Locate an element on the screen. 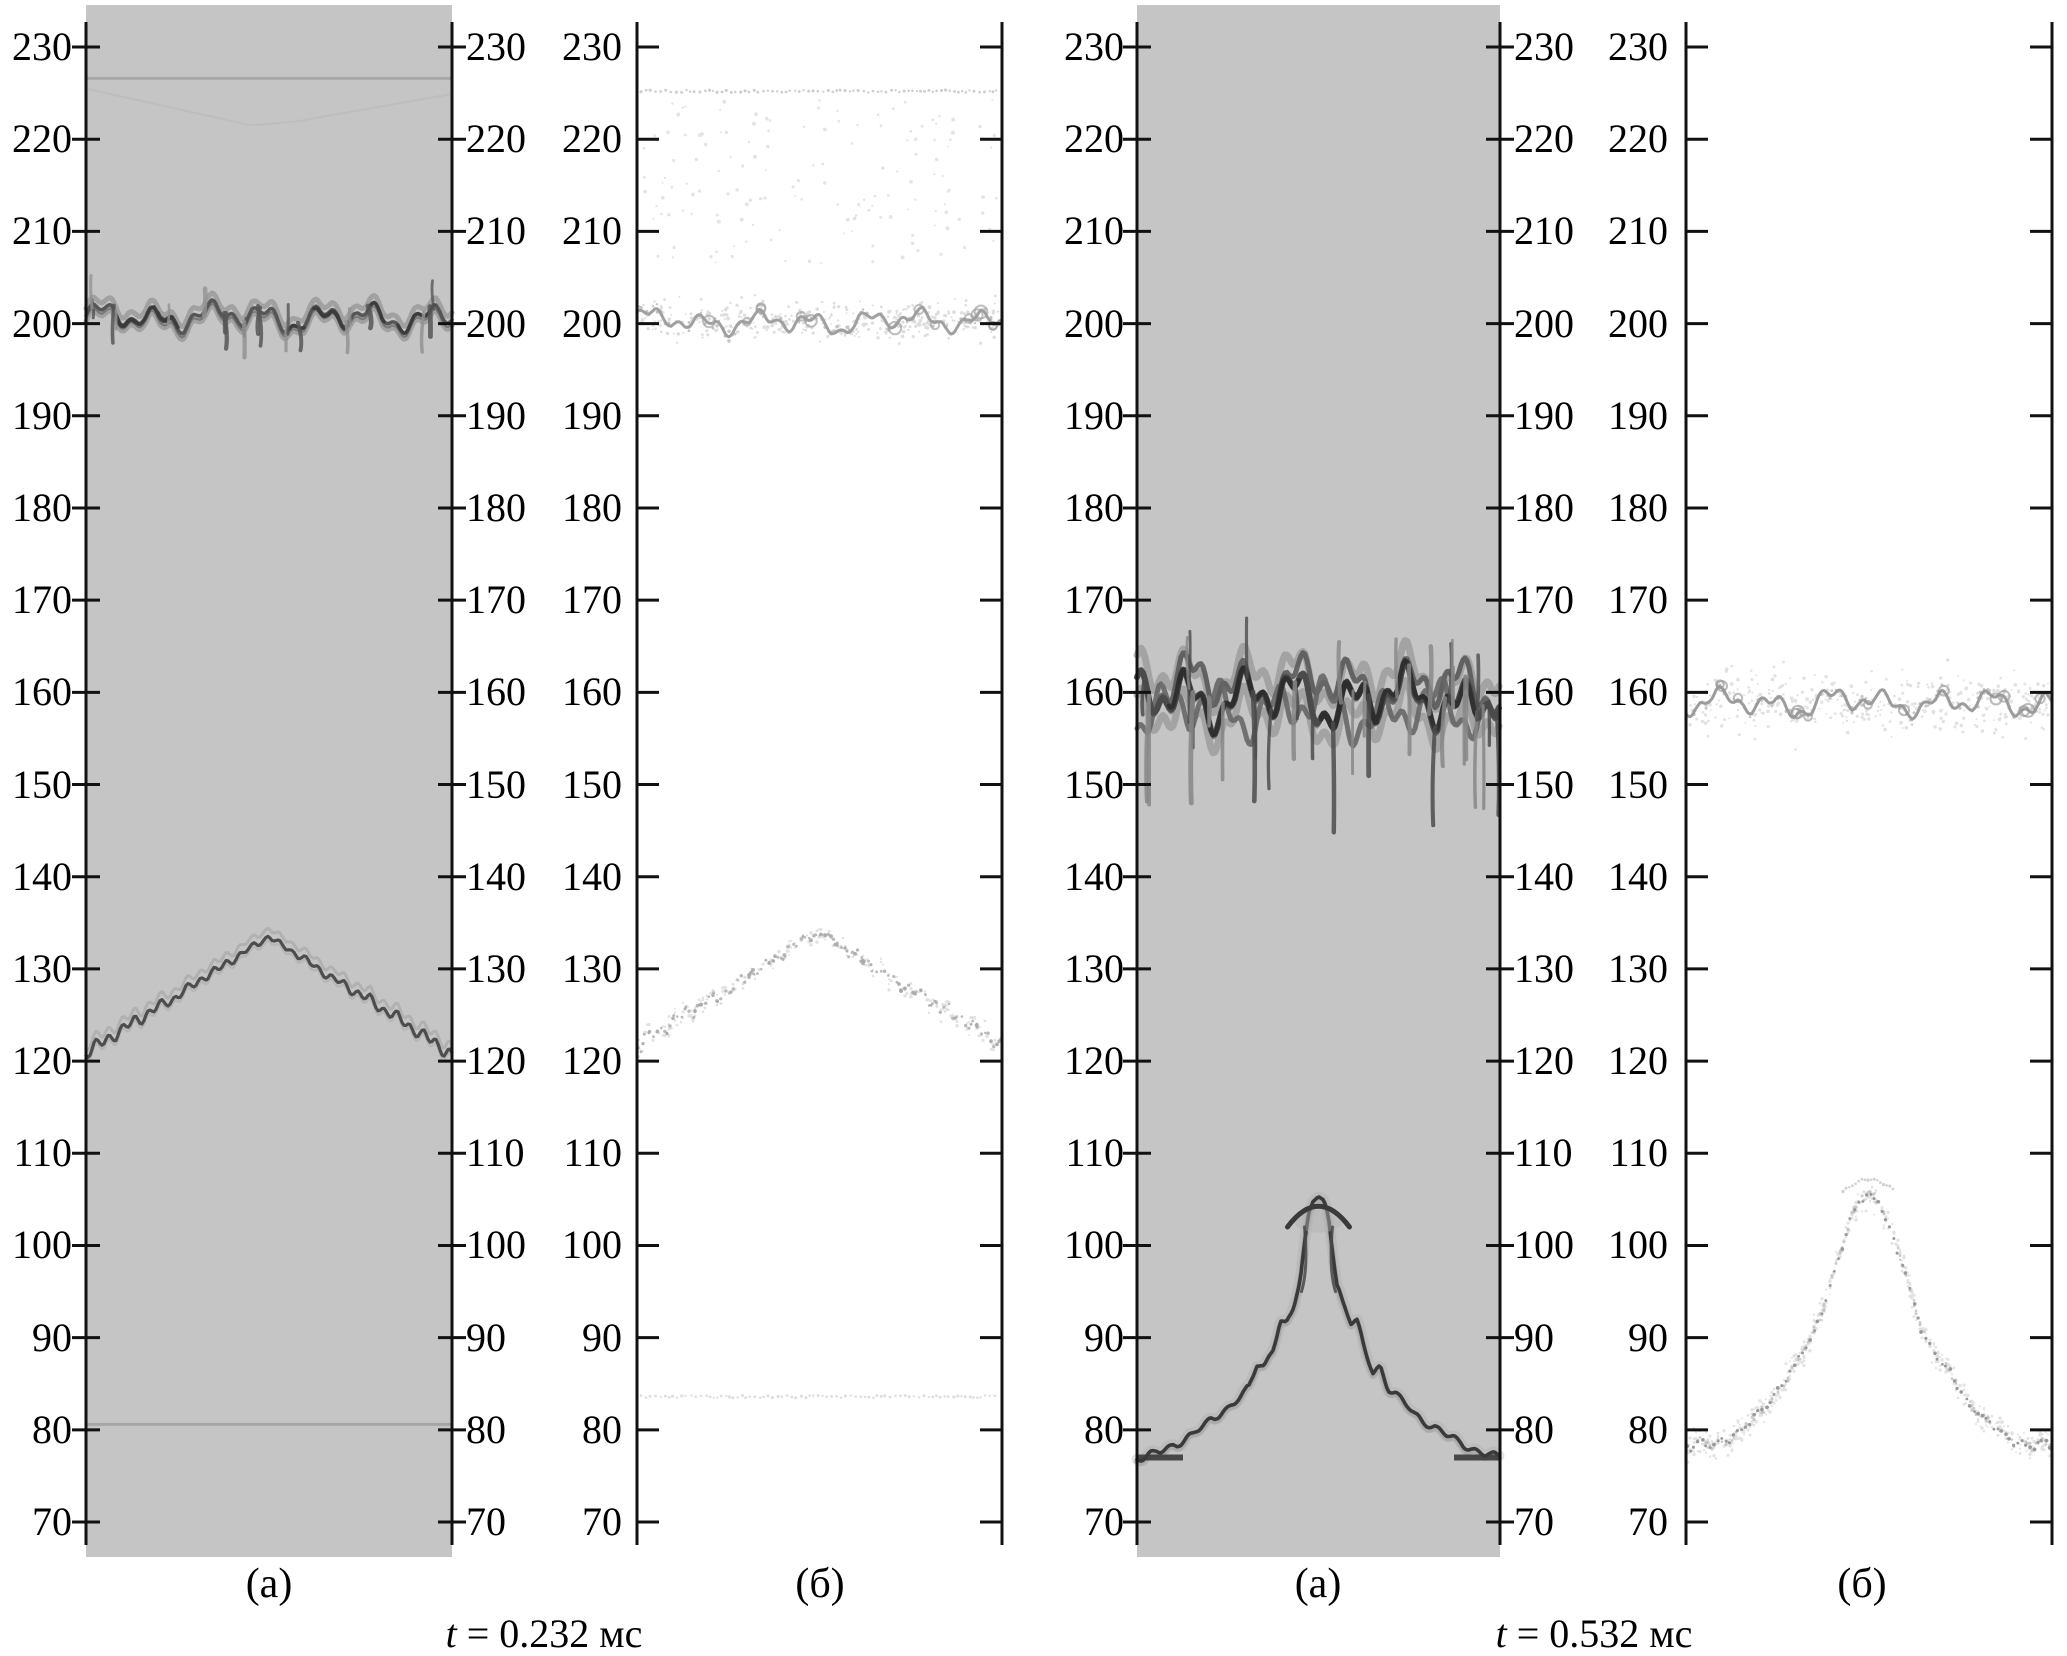 The height and width of the screenshot is (1656, 2067). time-label-2: t = 0.532 мс is located at coordinates (1594, 1633).